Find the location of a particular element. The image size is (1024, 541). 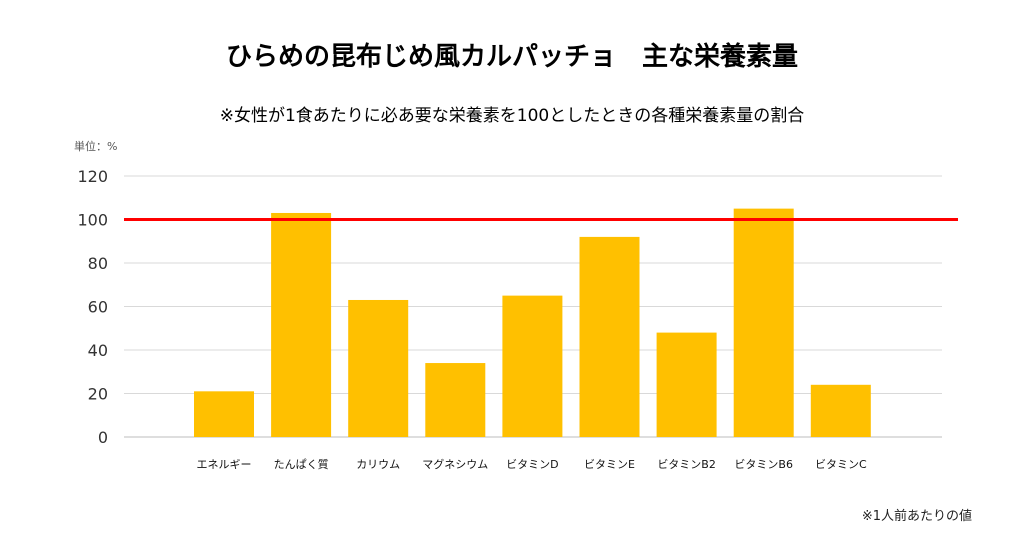

y-tick-label: 60 is located at coordinates (98, 307).